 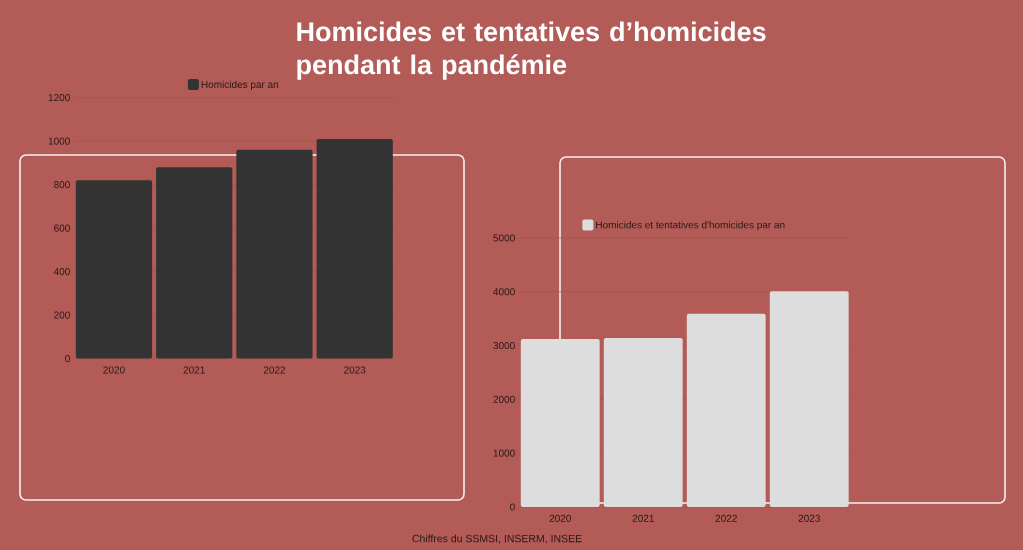 I want to click on text: Chiffres du SSMSI, INSERM, INSEE, so click(x=497, y=539).